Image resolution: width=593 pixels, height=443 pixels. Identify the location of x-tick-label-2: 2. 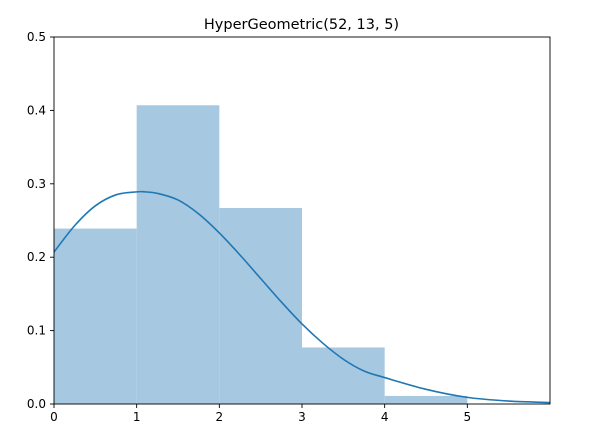
(220, 417).